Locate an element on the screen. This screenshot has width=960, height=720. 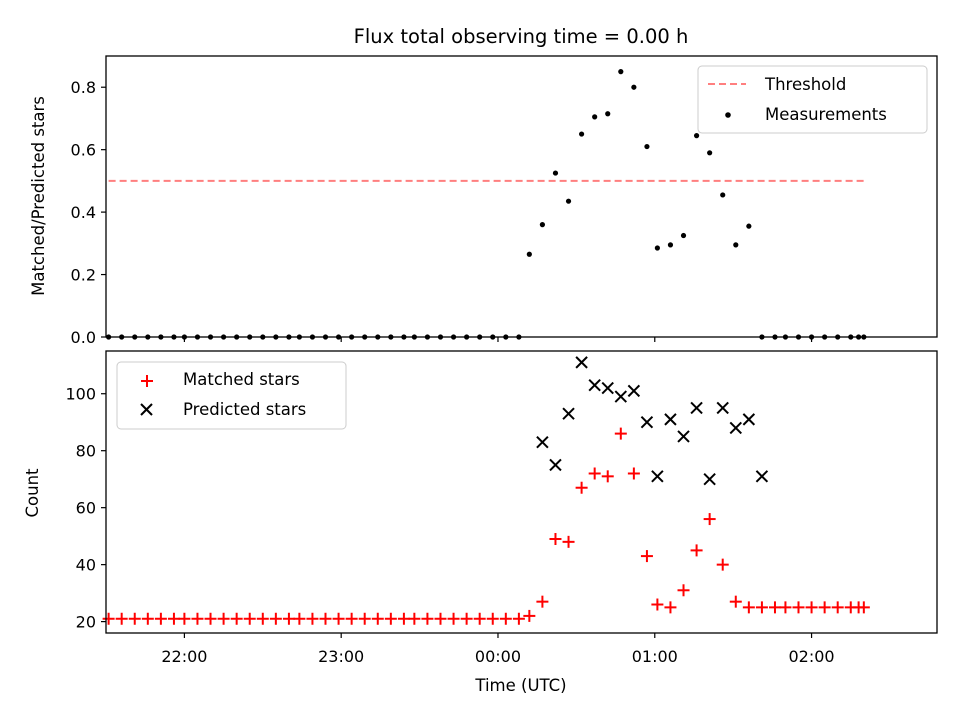
bottom-y-tick-label: 40 is located at coordinates (86, 565).